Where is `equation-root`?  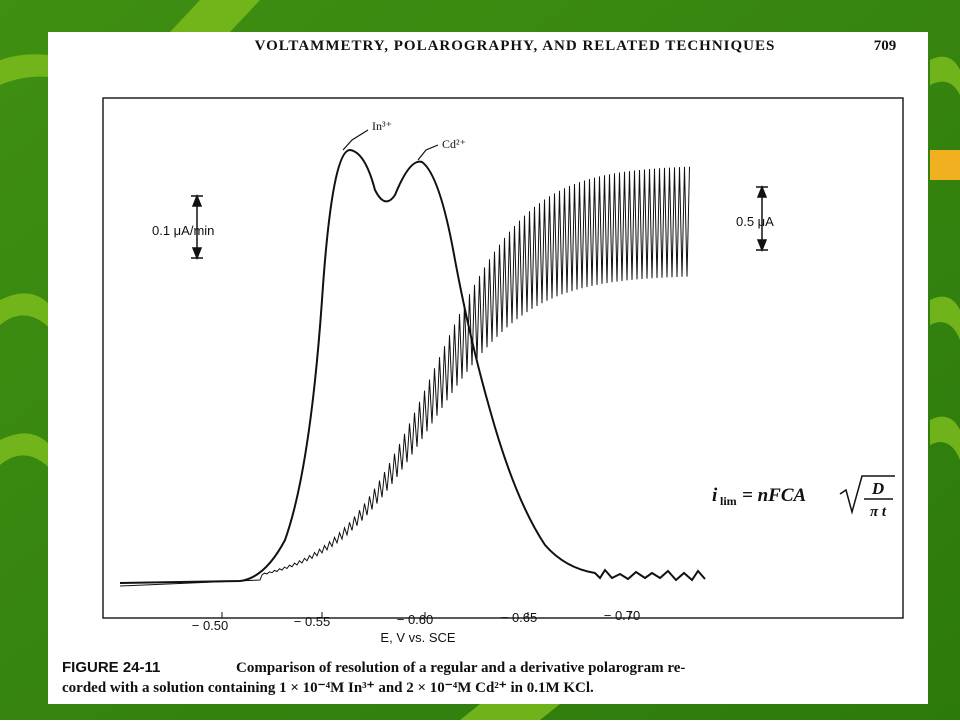 equation-root is located at coordinates (867, 495).